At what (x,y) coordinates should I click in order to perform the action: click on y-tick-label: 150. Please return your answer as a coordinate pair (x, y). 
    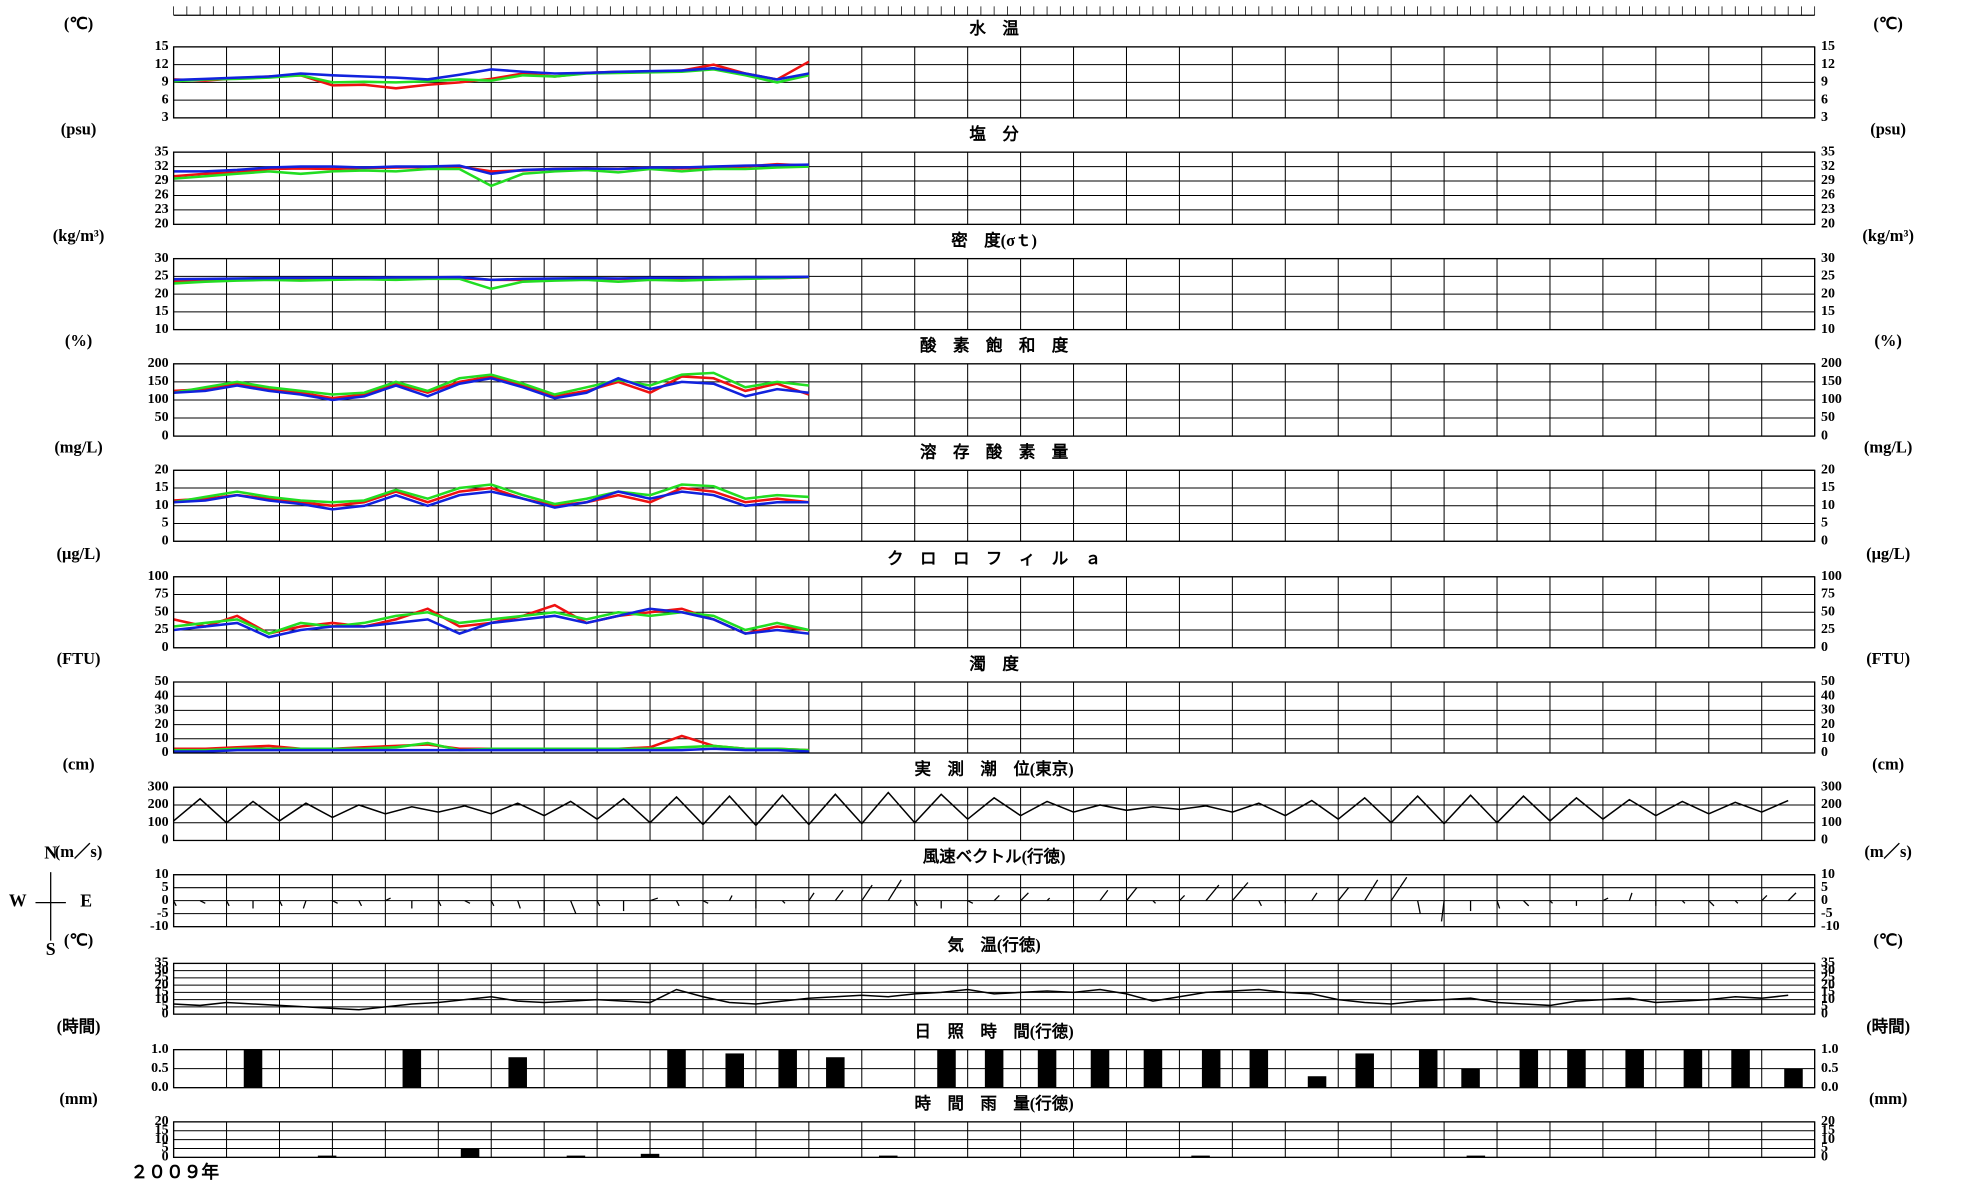
    Looking at the image, I should click on (158, 381).